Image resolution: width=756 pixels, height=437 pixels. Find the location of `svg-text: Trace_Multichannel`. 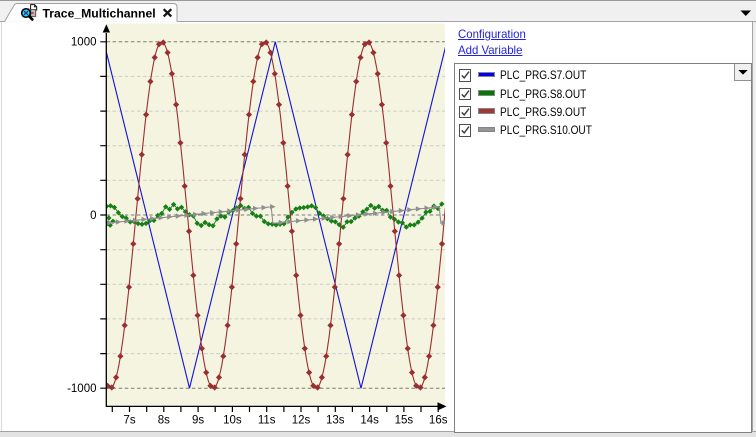

svg-text: Trace_Multichannel is located at coordinates (99, 13).